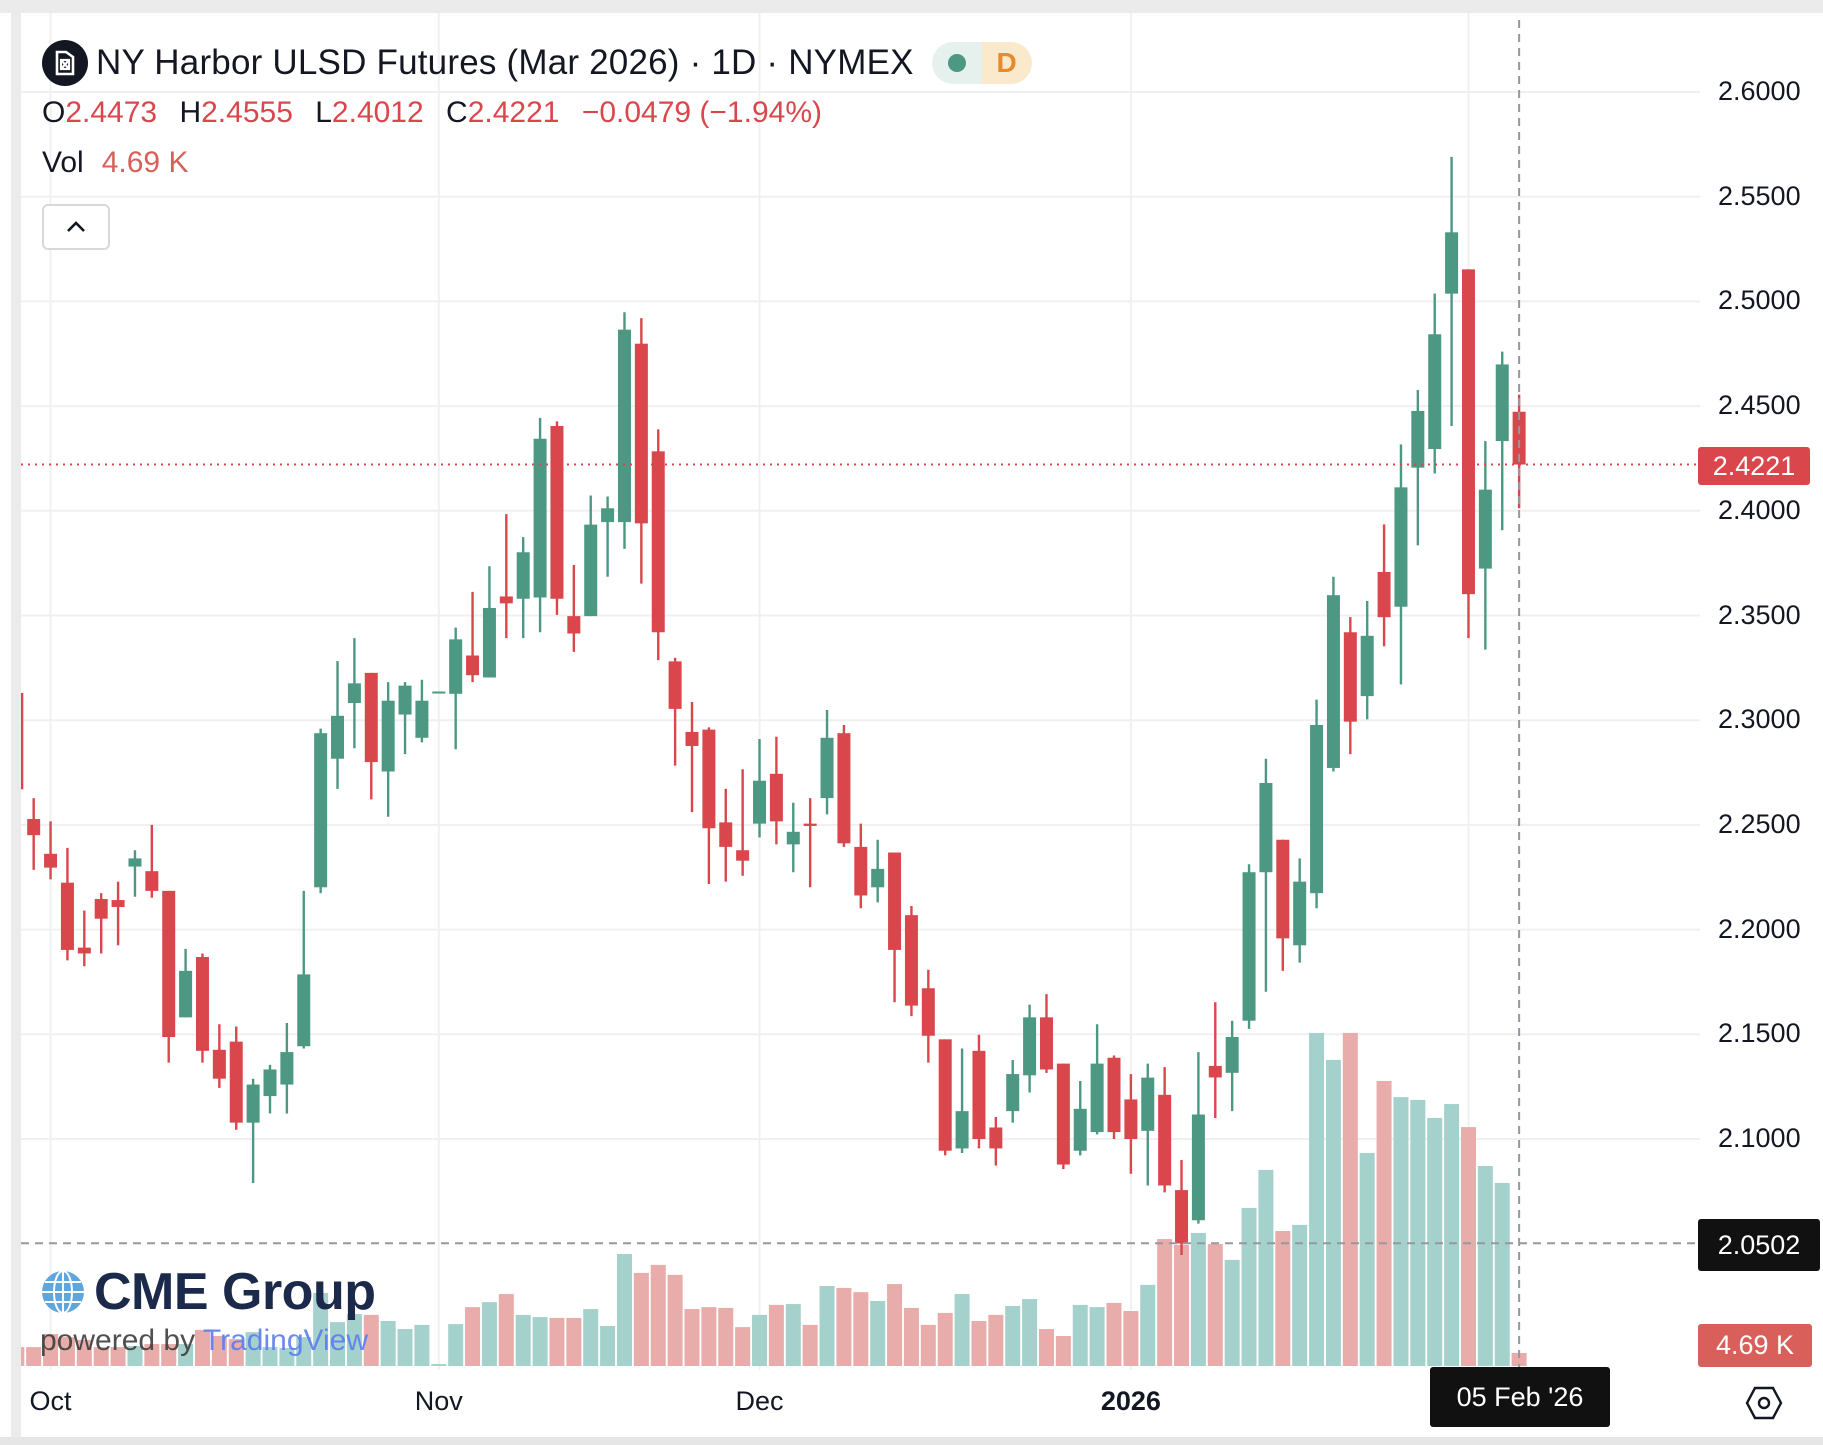 This screenshot has width=1823, height=1445. Describe the element at coordinates (1759, 719) in the screenshot. I see `price-tick-label: 2.3000` at that location.